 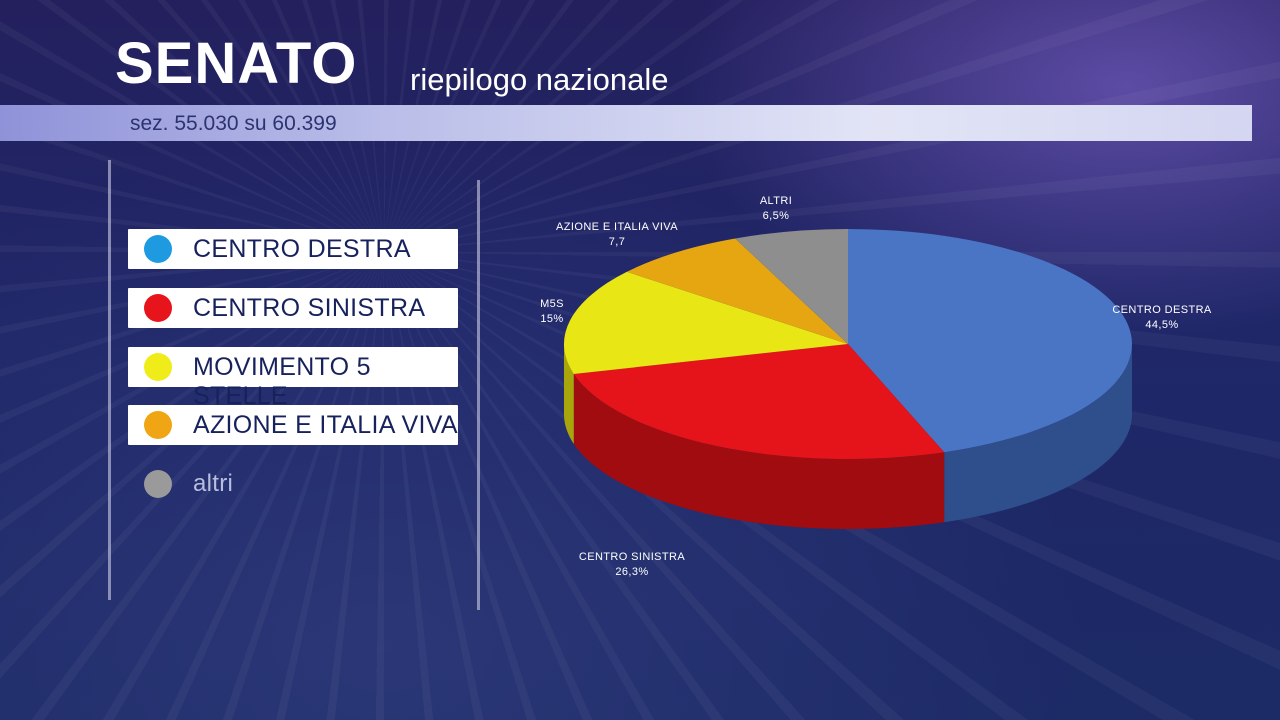 I want to click on legend-label: altri, so click(x=213, y=483).